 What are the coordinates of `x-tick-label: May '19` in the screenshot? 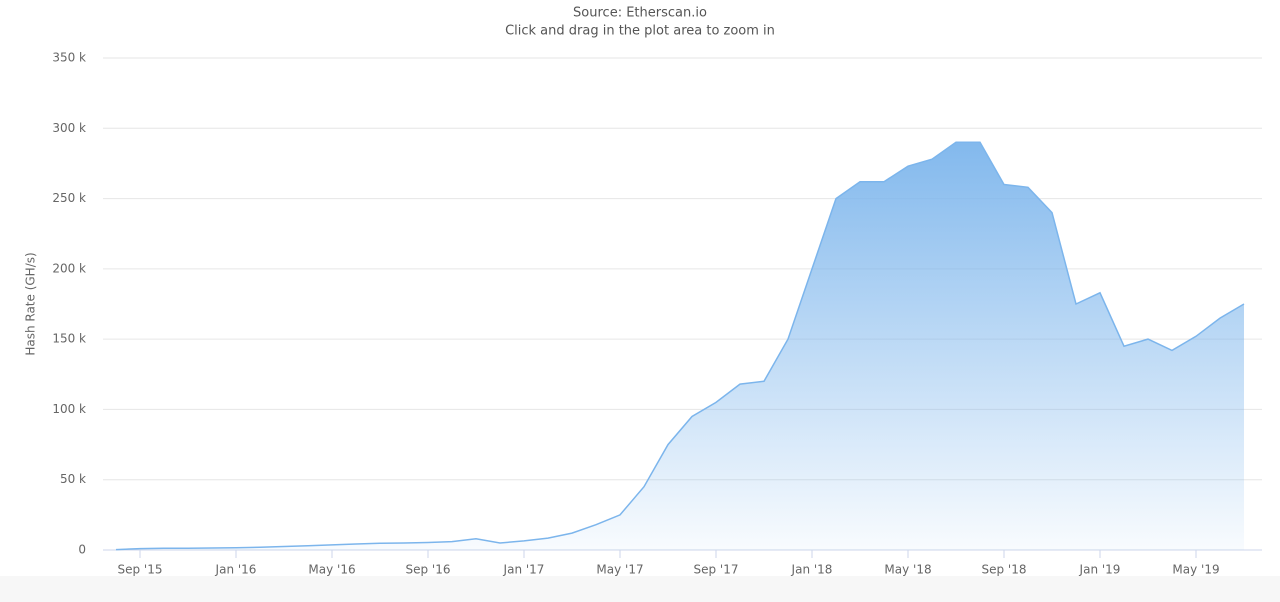 It's located at (1195, 570).